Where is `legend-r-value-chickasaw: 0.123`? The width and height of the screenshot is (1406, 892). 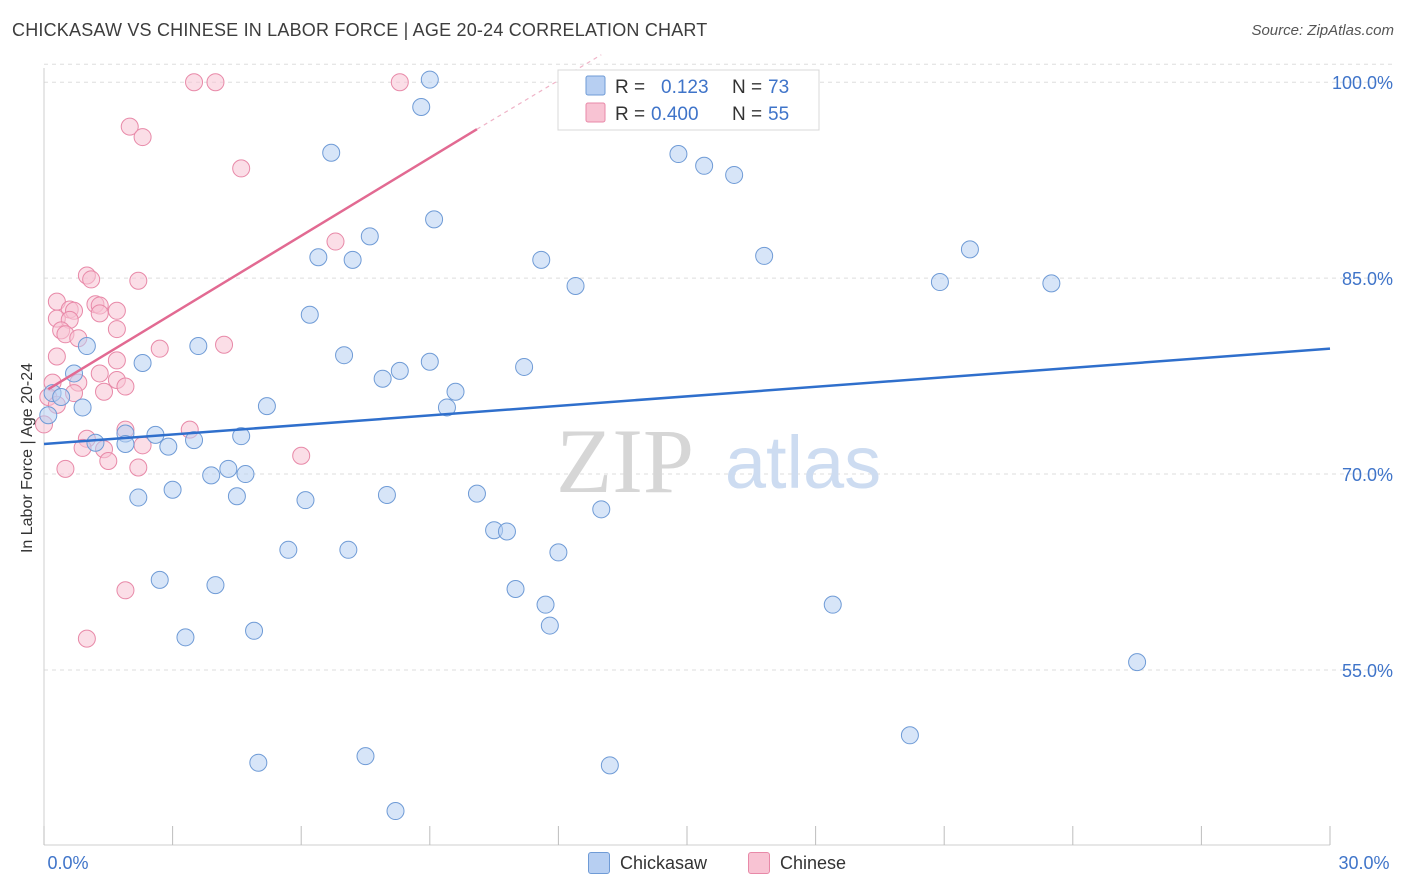
legend-r-value-chickasaw: 0.123 is located at coordinates (685, 87).